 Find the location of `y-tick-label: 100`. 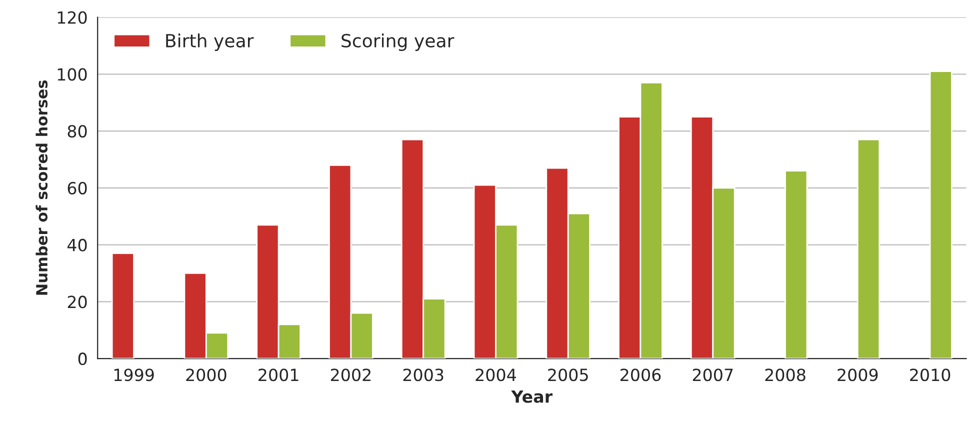

y-tick-label: 100 is located at coordinates (72, 74).